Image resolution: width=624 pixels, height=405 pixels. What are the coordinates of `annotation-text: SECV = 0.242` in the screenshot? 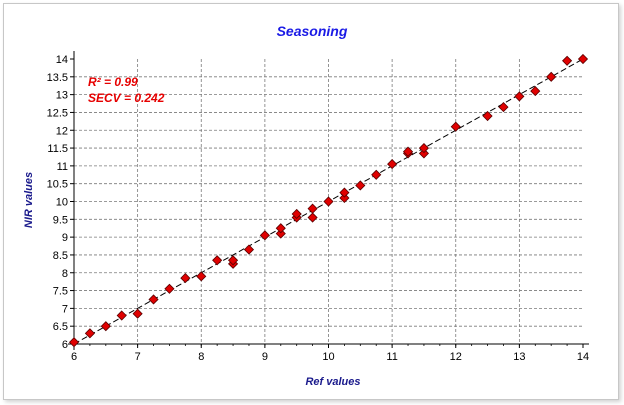 It's located at (126, 98).